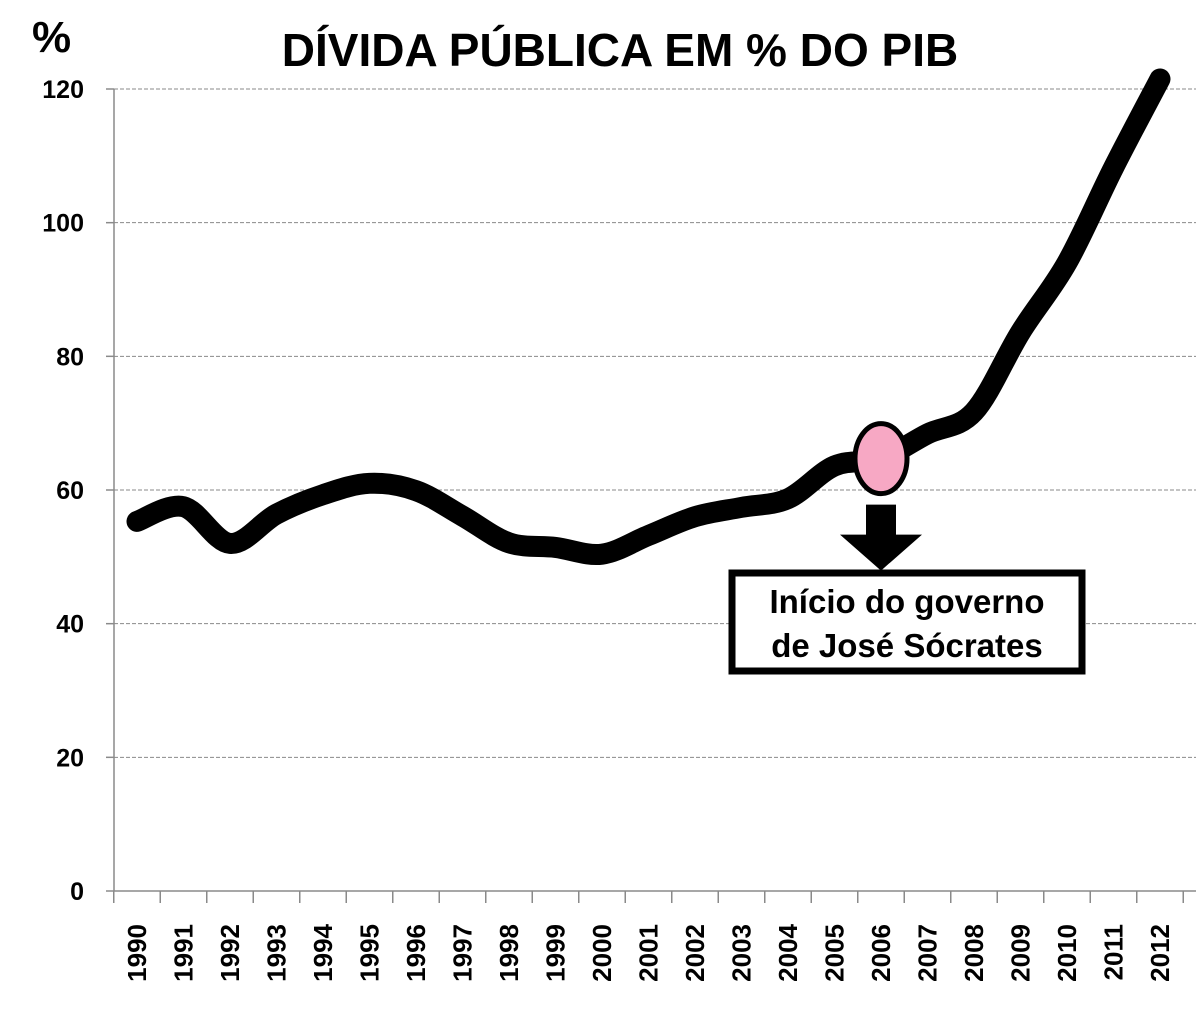  What do you see at coordinates (695, 953) in the screenshot?
I see `x-tick-label-2002: 2002` at bounding box center [695, 953].